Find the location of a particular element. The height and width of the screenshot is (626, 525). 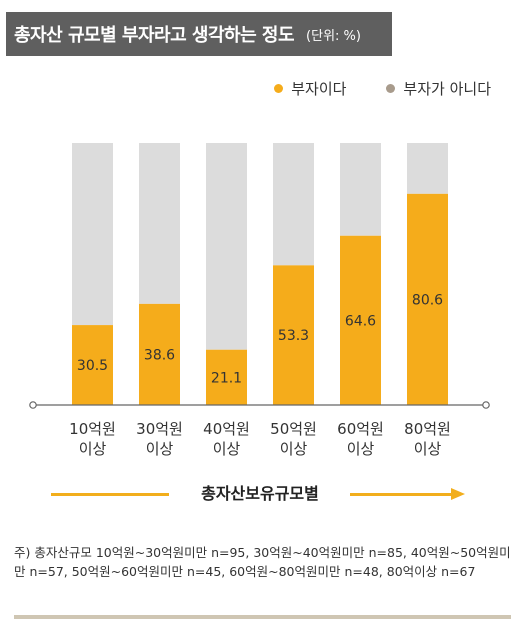

data-label: 38.6 is located at coordinates (159, 355).